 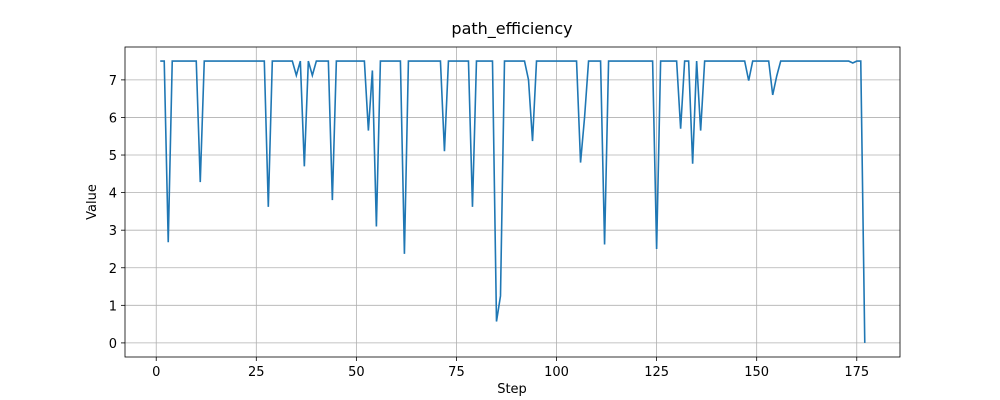 I want to click on chart-title: path_efficiency, so click(x=511, y=29).